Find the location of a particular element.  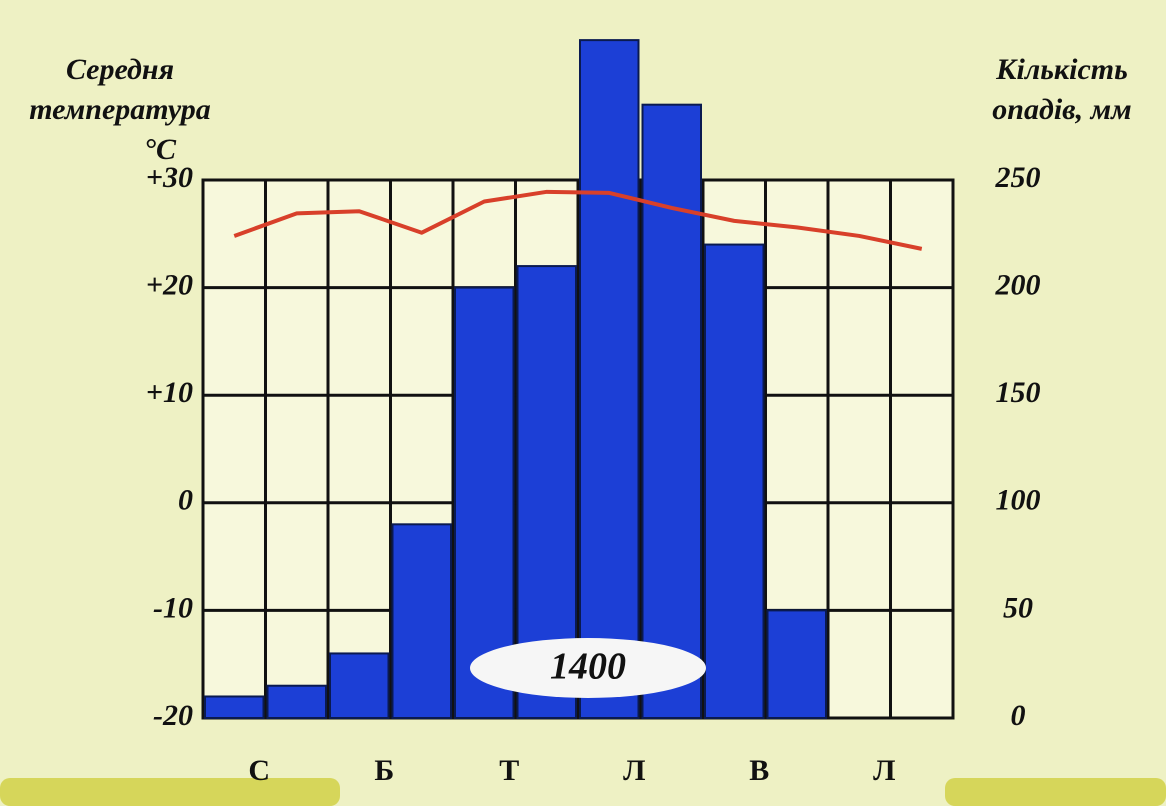

y2-tick-label: 200 is located at coordinates (1018, 284).